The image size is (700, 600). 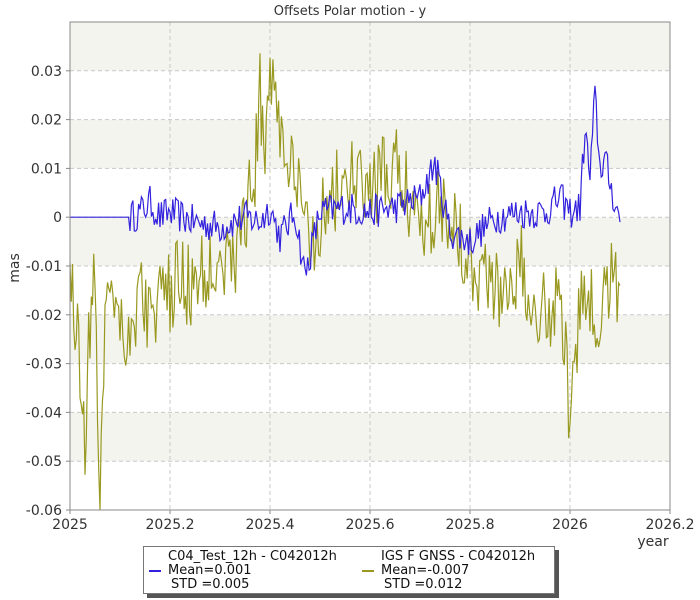 I want to click on chart-title: Offsets Polar motion - y, so click(x=350, y=11).